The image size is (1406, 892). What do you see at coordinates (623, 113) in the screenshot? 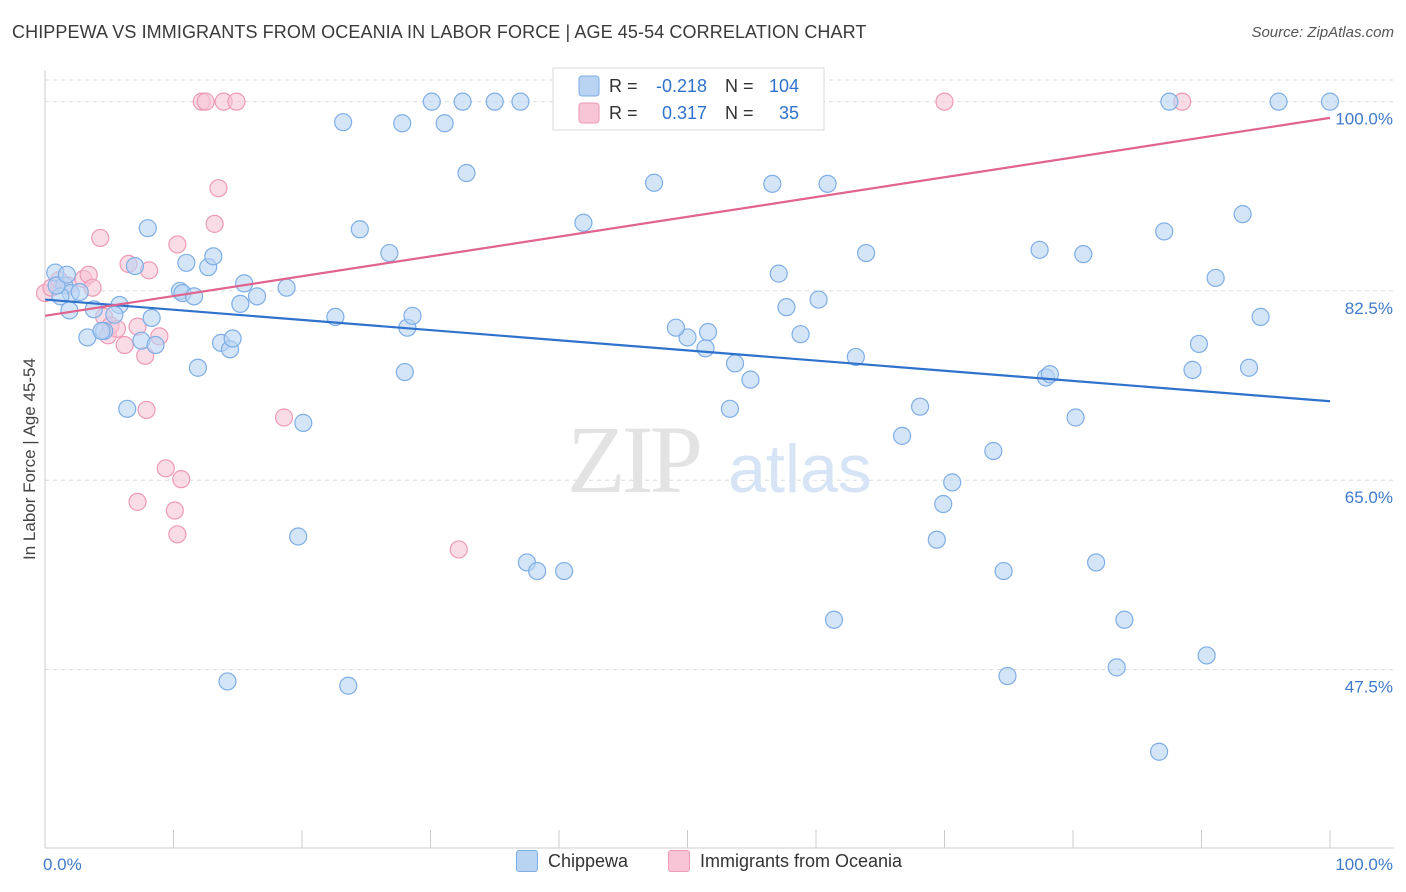
I see `stats-r-label-pink: R =` at bounding box center [623, 113].